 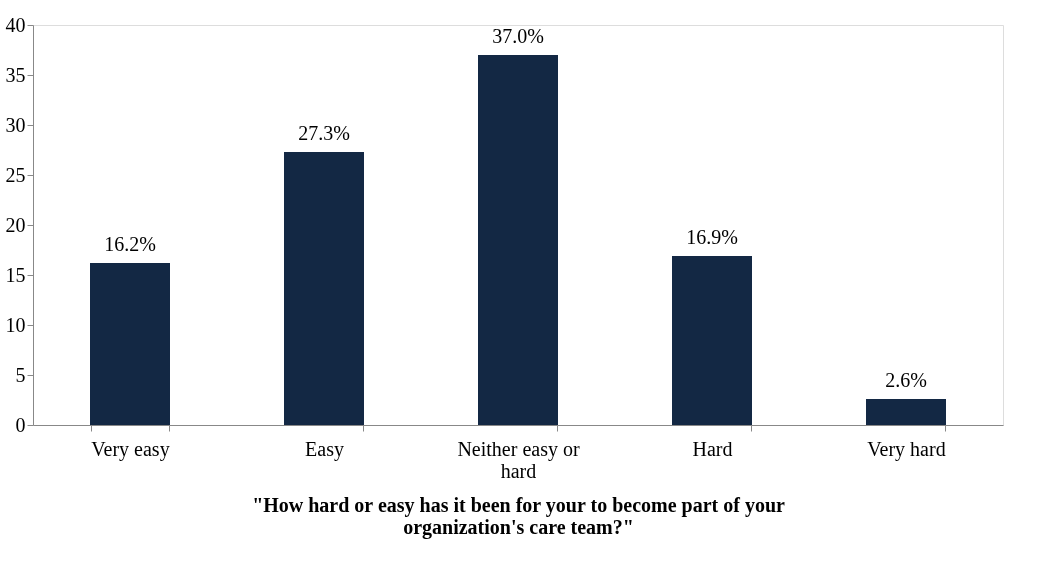 I want to click on y-tick-label: 35, so click(x=15, y=74).